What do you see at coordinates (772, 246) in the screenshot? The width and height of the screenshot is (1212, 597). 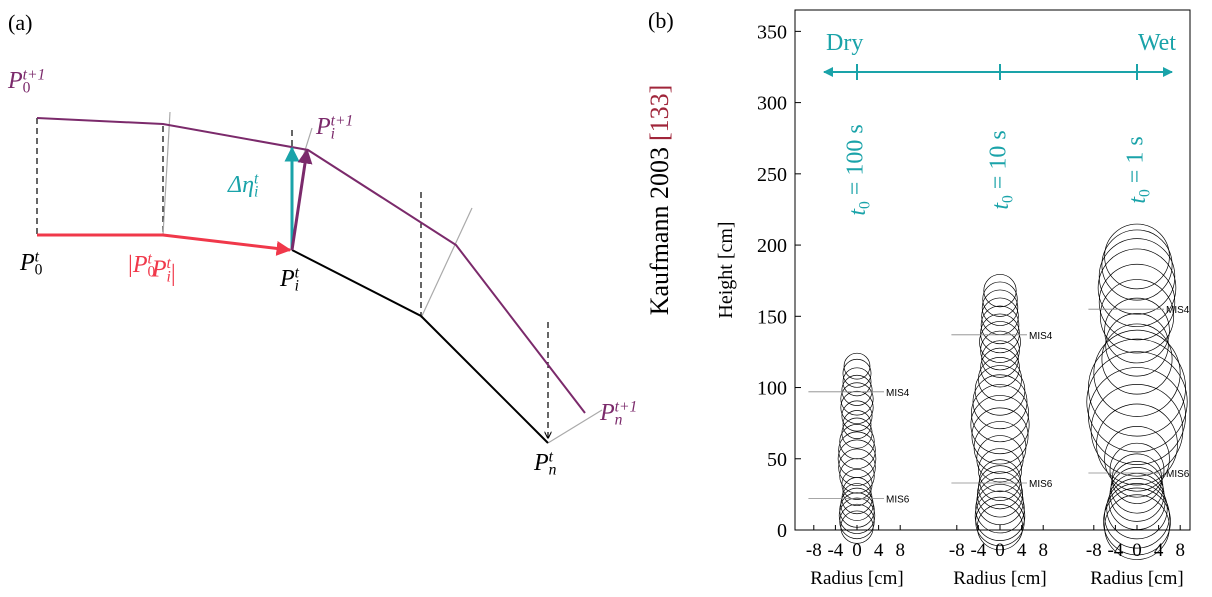 I see `y-tick-label: 200` at bounding box center [772, 246].